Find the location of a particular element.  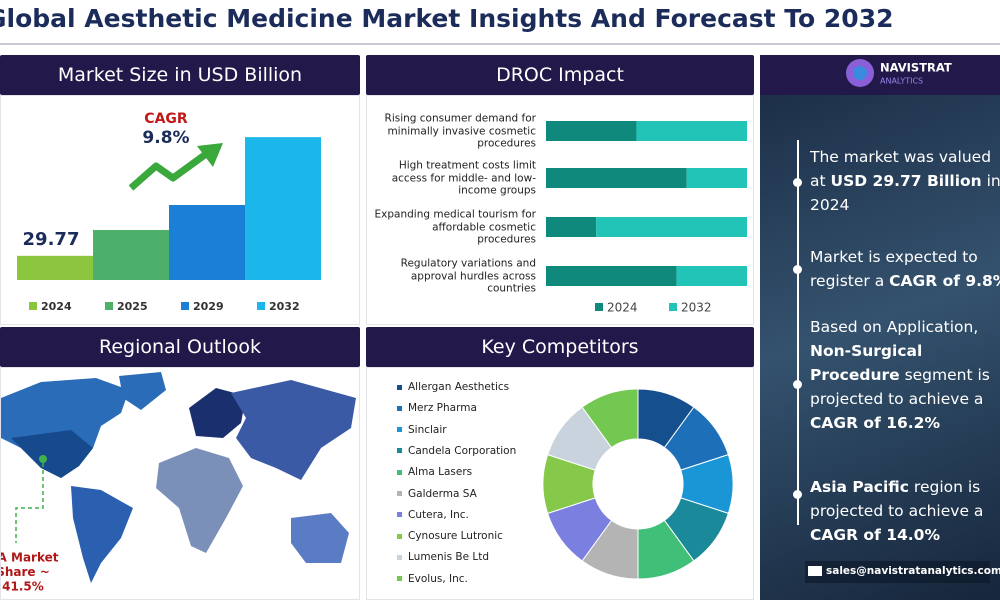

highlight-text: Based on Application, is located at coordinates (894, 327).